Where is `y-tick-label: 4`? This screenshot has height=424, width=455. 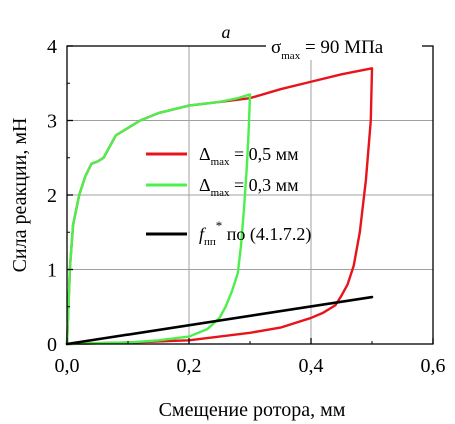 y-tick-label: 4 is located at coordinates (52, 47).